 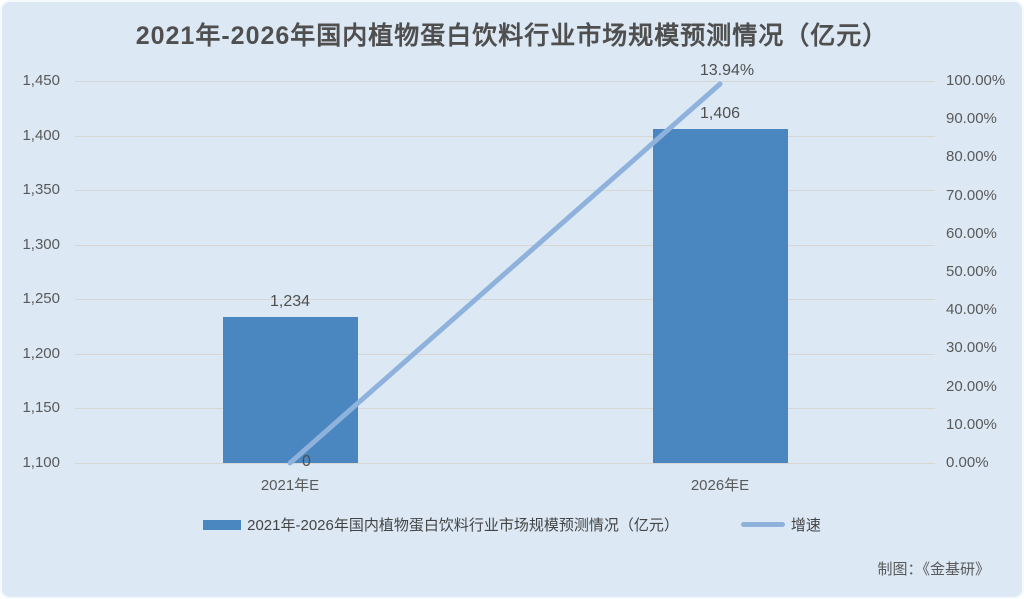 I want to click on right-axis-tick: 70.00%, so click(x=971, y=195).